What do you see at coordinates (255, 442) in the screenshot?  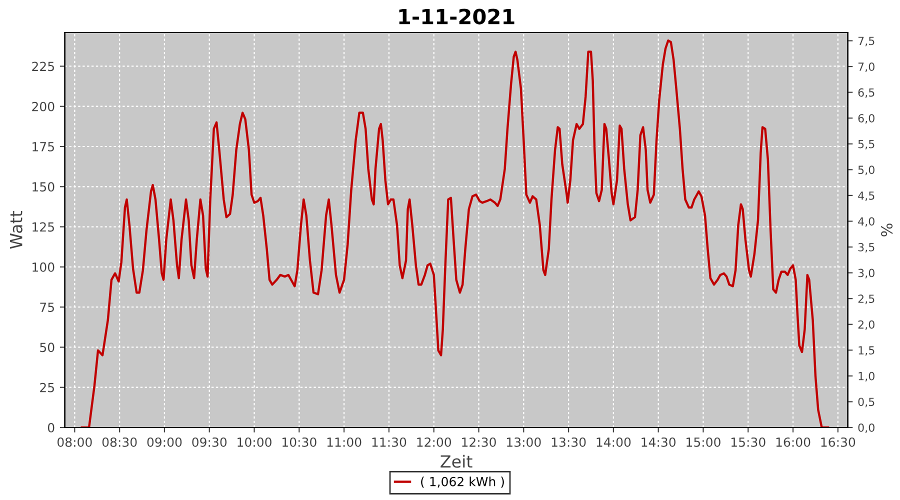 I see `x-tick-label: 10:00` at bounding box center [255, 442].